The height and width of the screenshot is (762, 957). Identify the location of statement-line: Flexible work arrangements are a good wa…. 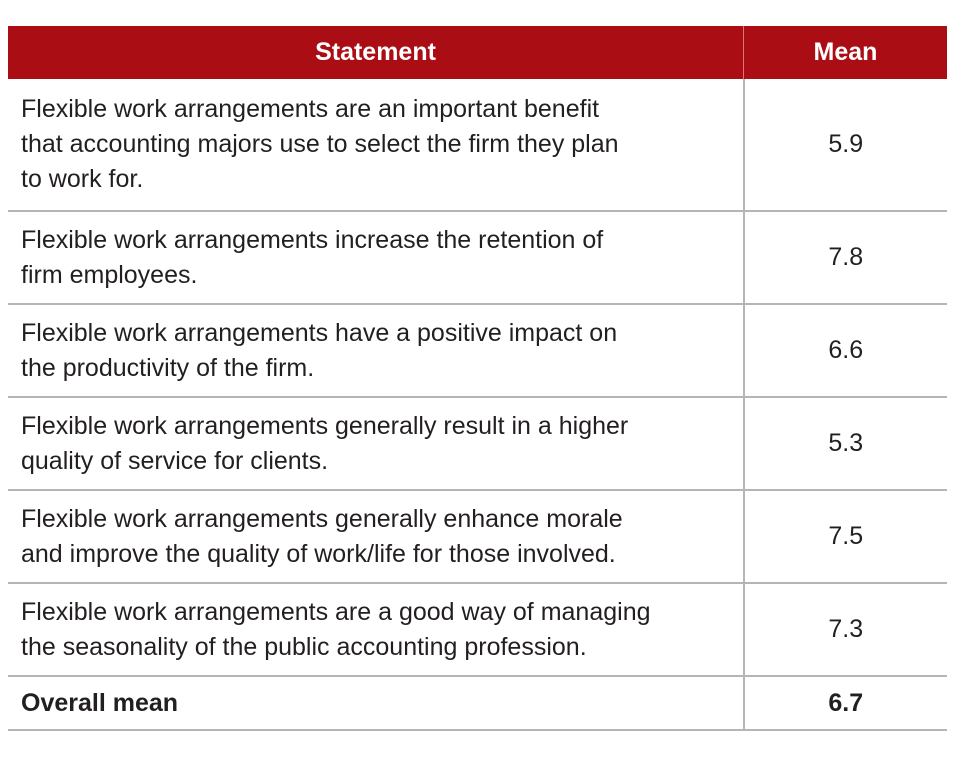
(336, 611).